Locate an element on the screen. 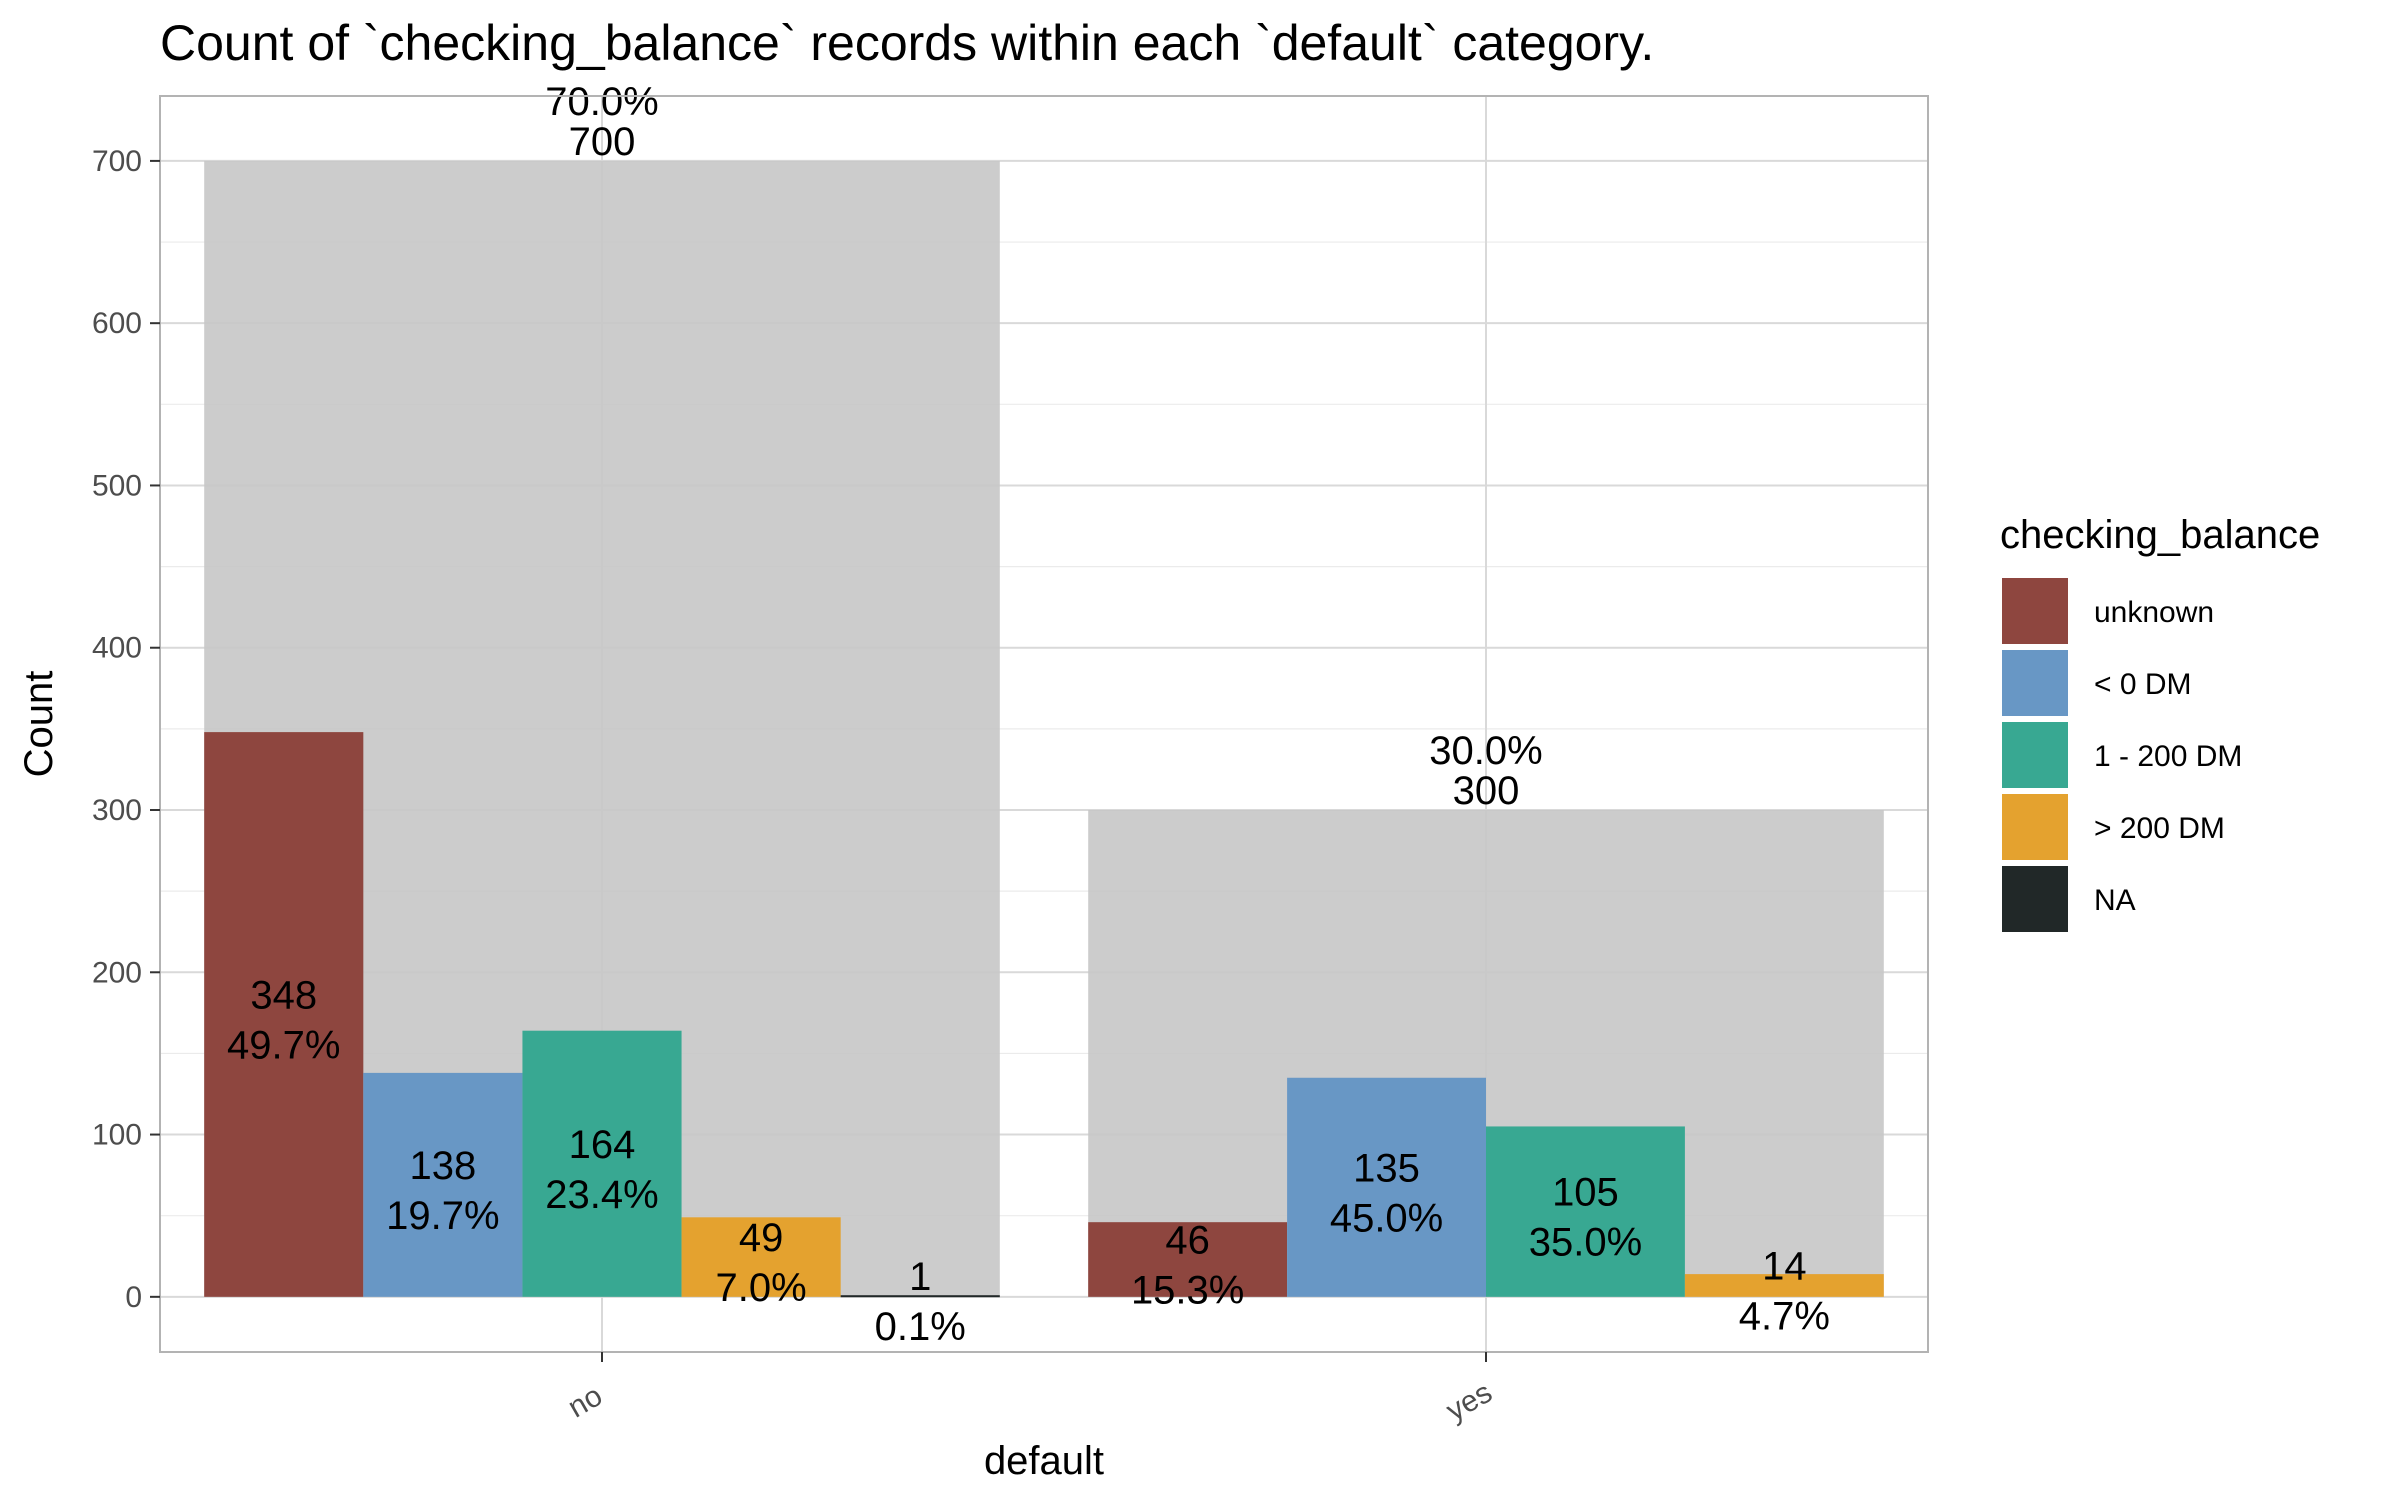  x-tick-label-yes: yes is located at coordinates (1469, 1402).